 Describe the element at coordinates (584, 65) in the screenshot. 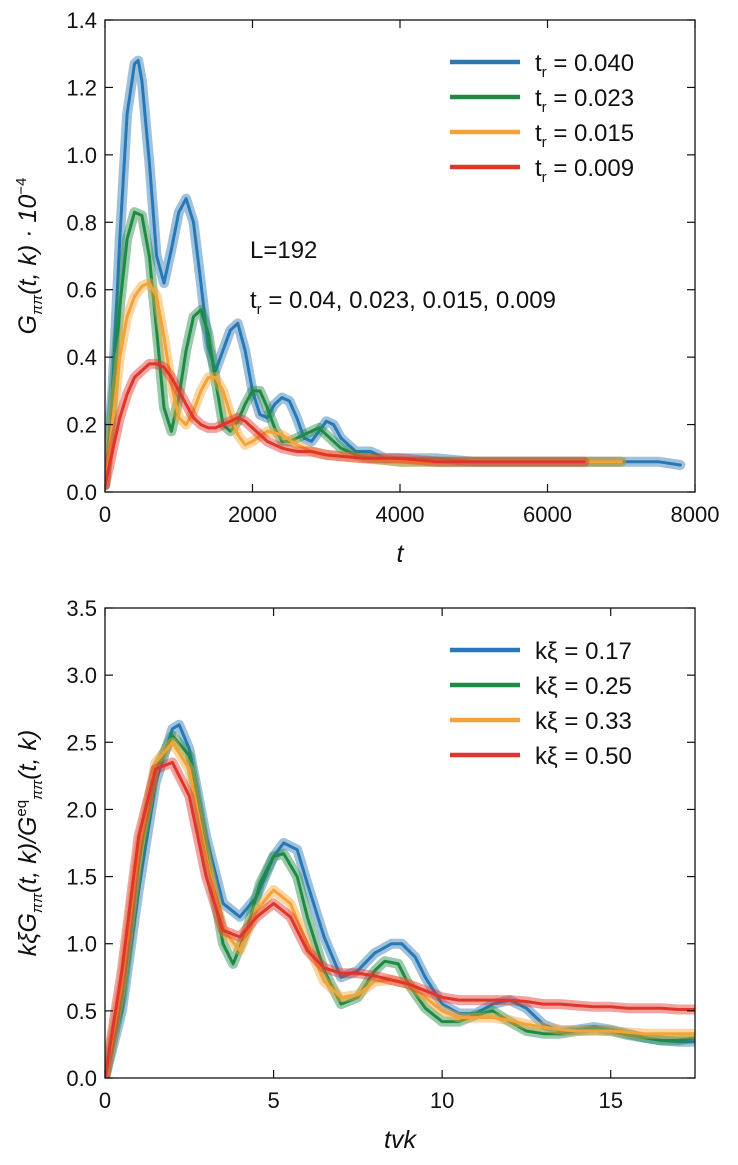

I see `legend-label: tr = 0.040` at that location.